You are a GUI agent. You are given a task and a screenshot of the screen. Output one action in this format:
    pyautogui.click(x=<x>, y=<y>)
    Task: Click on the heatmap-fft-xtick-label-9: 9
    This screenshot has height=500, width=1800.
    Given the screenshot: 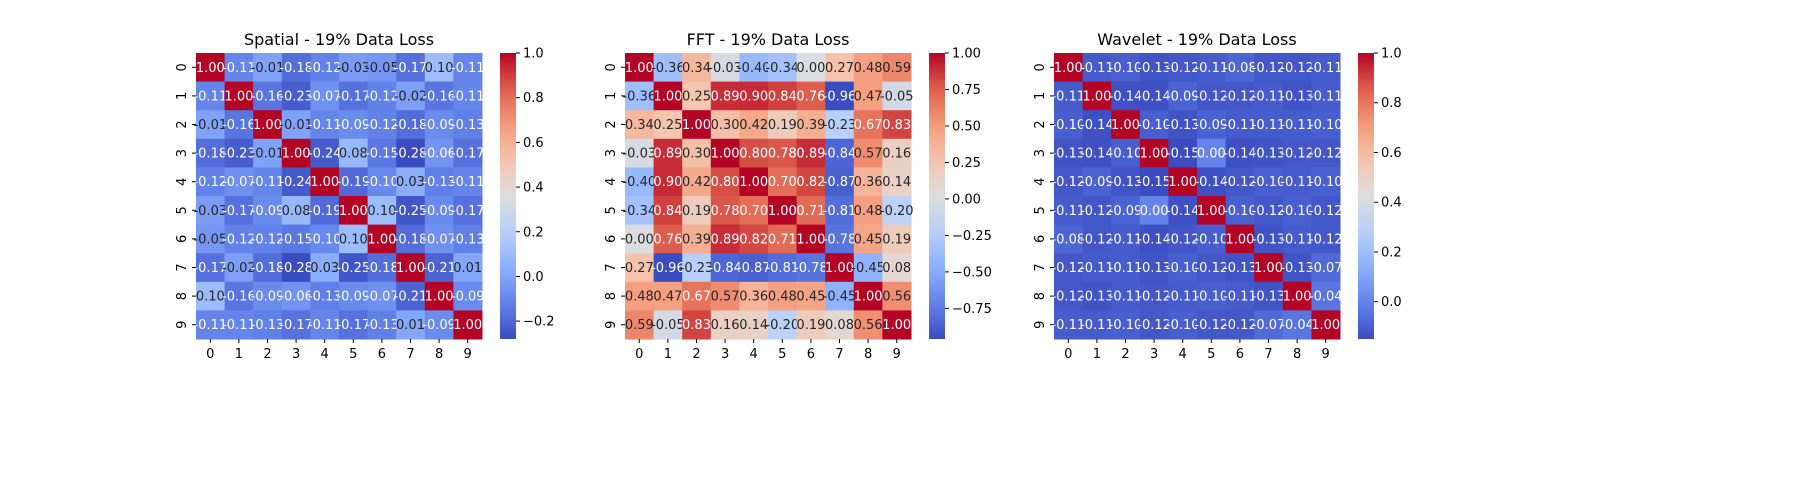 What is the action you would take?
    pyautogui.click(x=897, y=354)
    